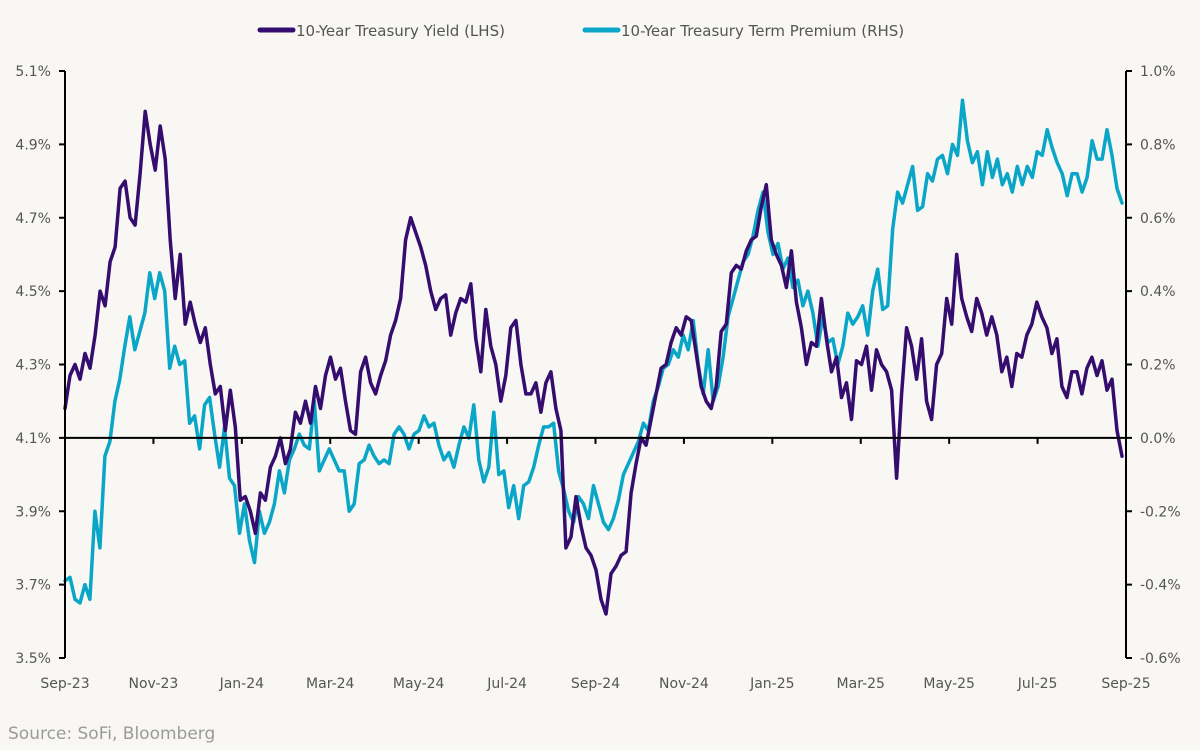  I want to click on x-tick-label: Sep-24, so click(595, 684).